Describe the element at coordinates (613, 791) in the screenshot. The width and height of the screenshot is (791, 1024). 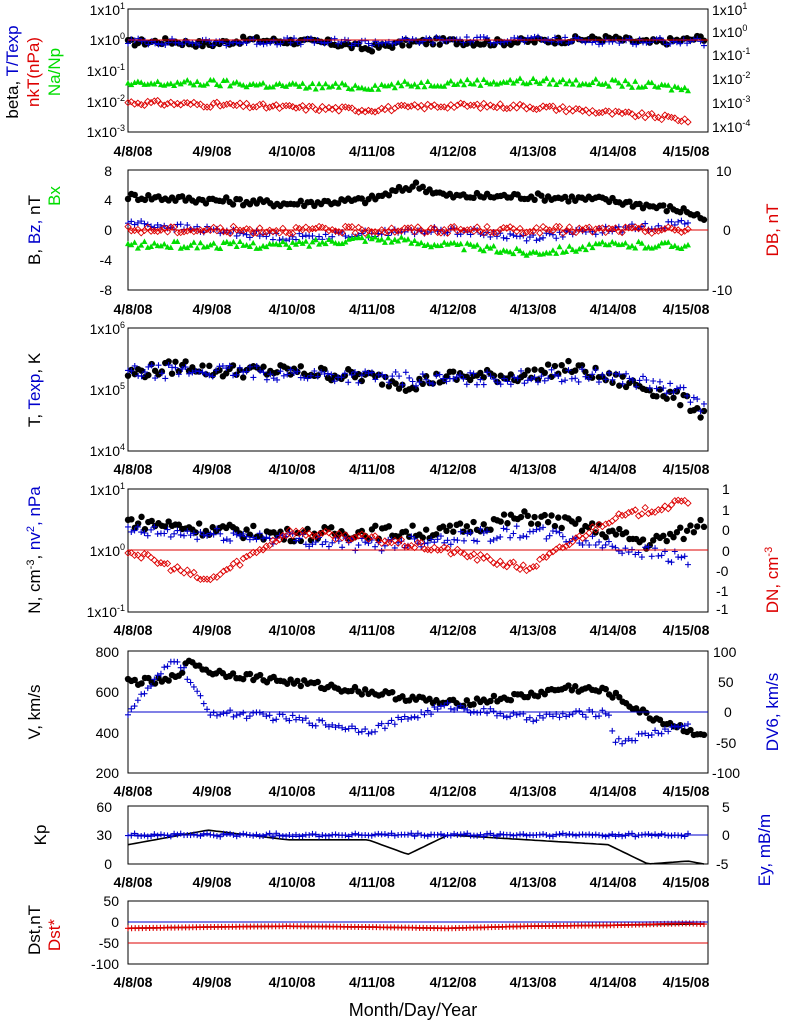
I see `x-tick-label: 4/14/08` at that location.